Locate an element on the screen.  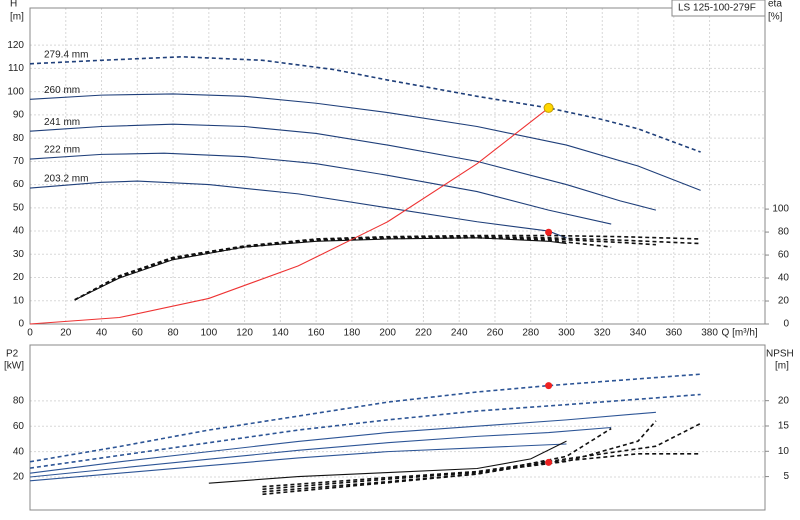
x-tick-label: 80 is located at coordinates (174, 333).